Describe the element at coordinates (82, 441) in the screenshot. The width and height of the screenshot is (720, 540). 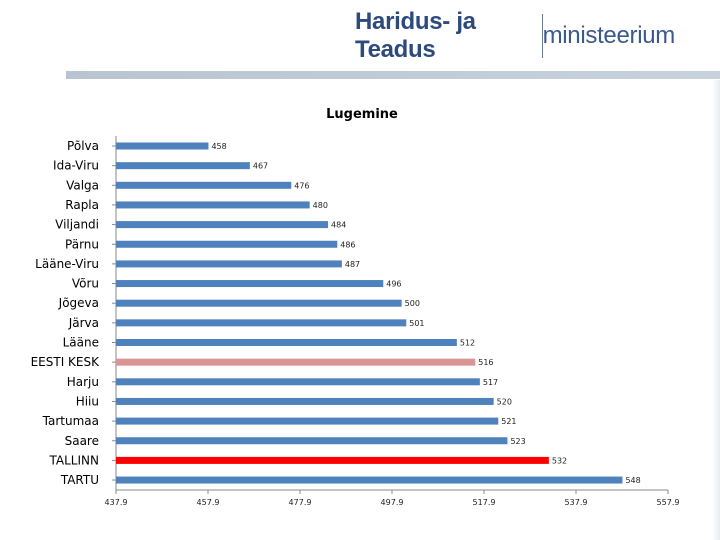
I see `category-label: Saare` at that location.